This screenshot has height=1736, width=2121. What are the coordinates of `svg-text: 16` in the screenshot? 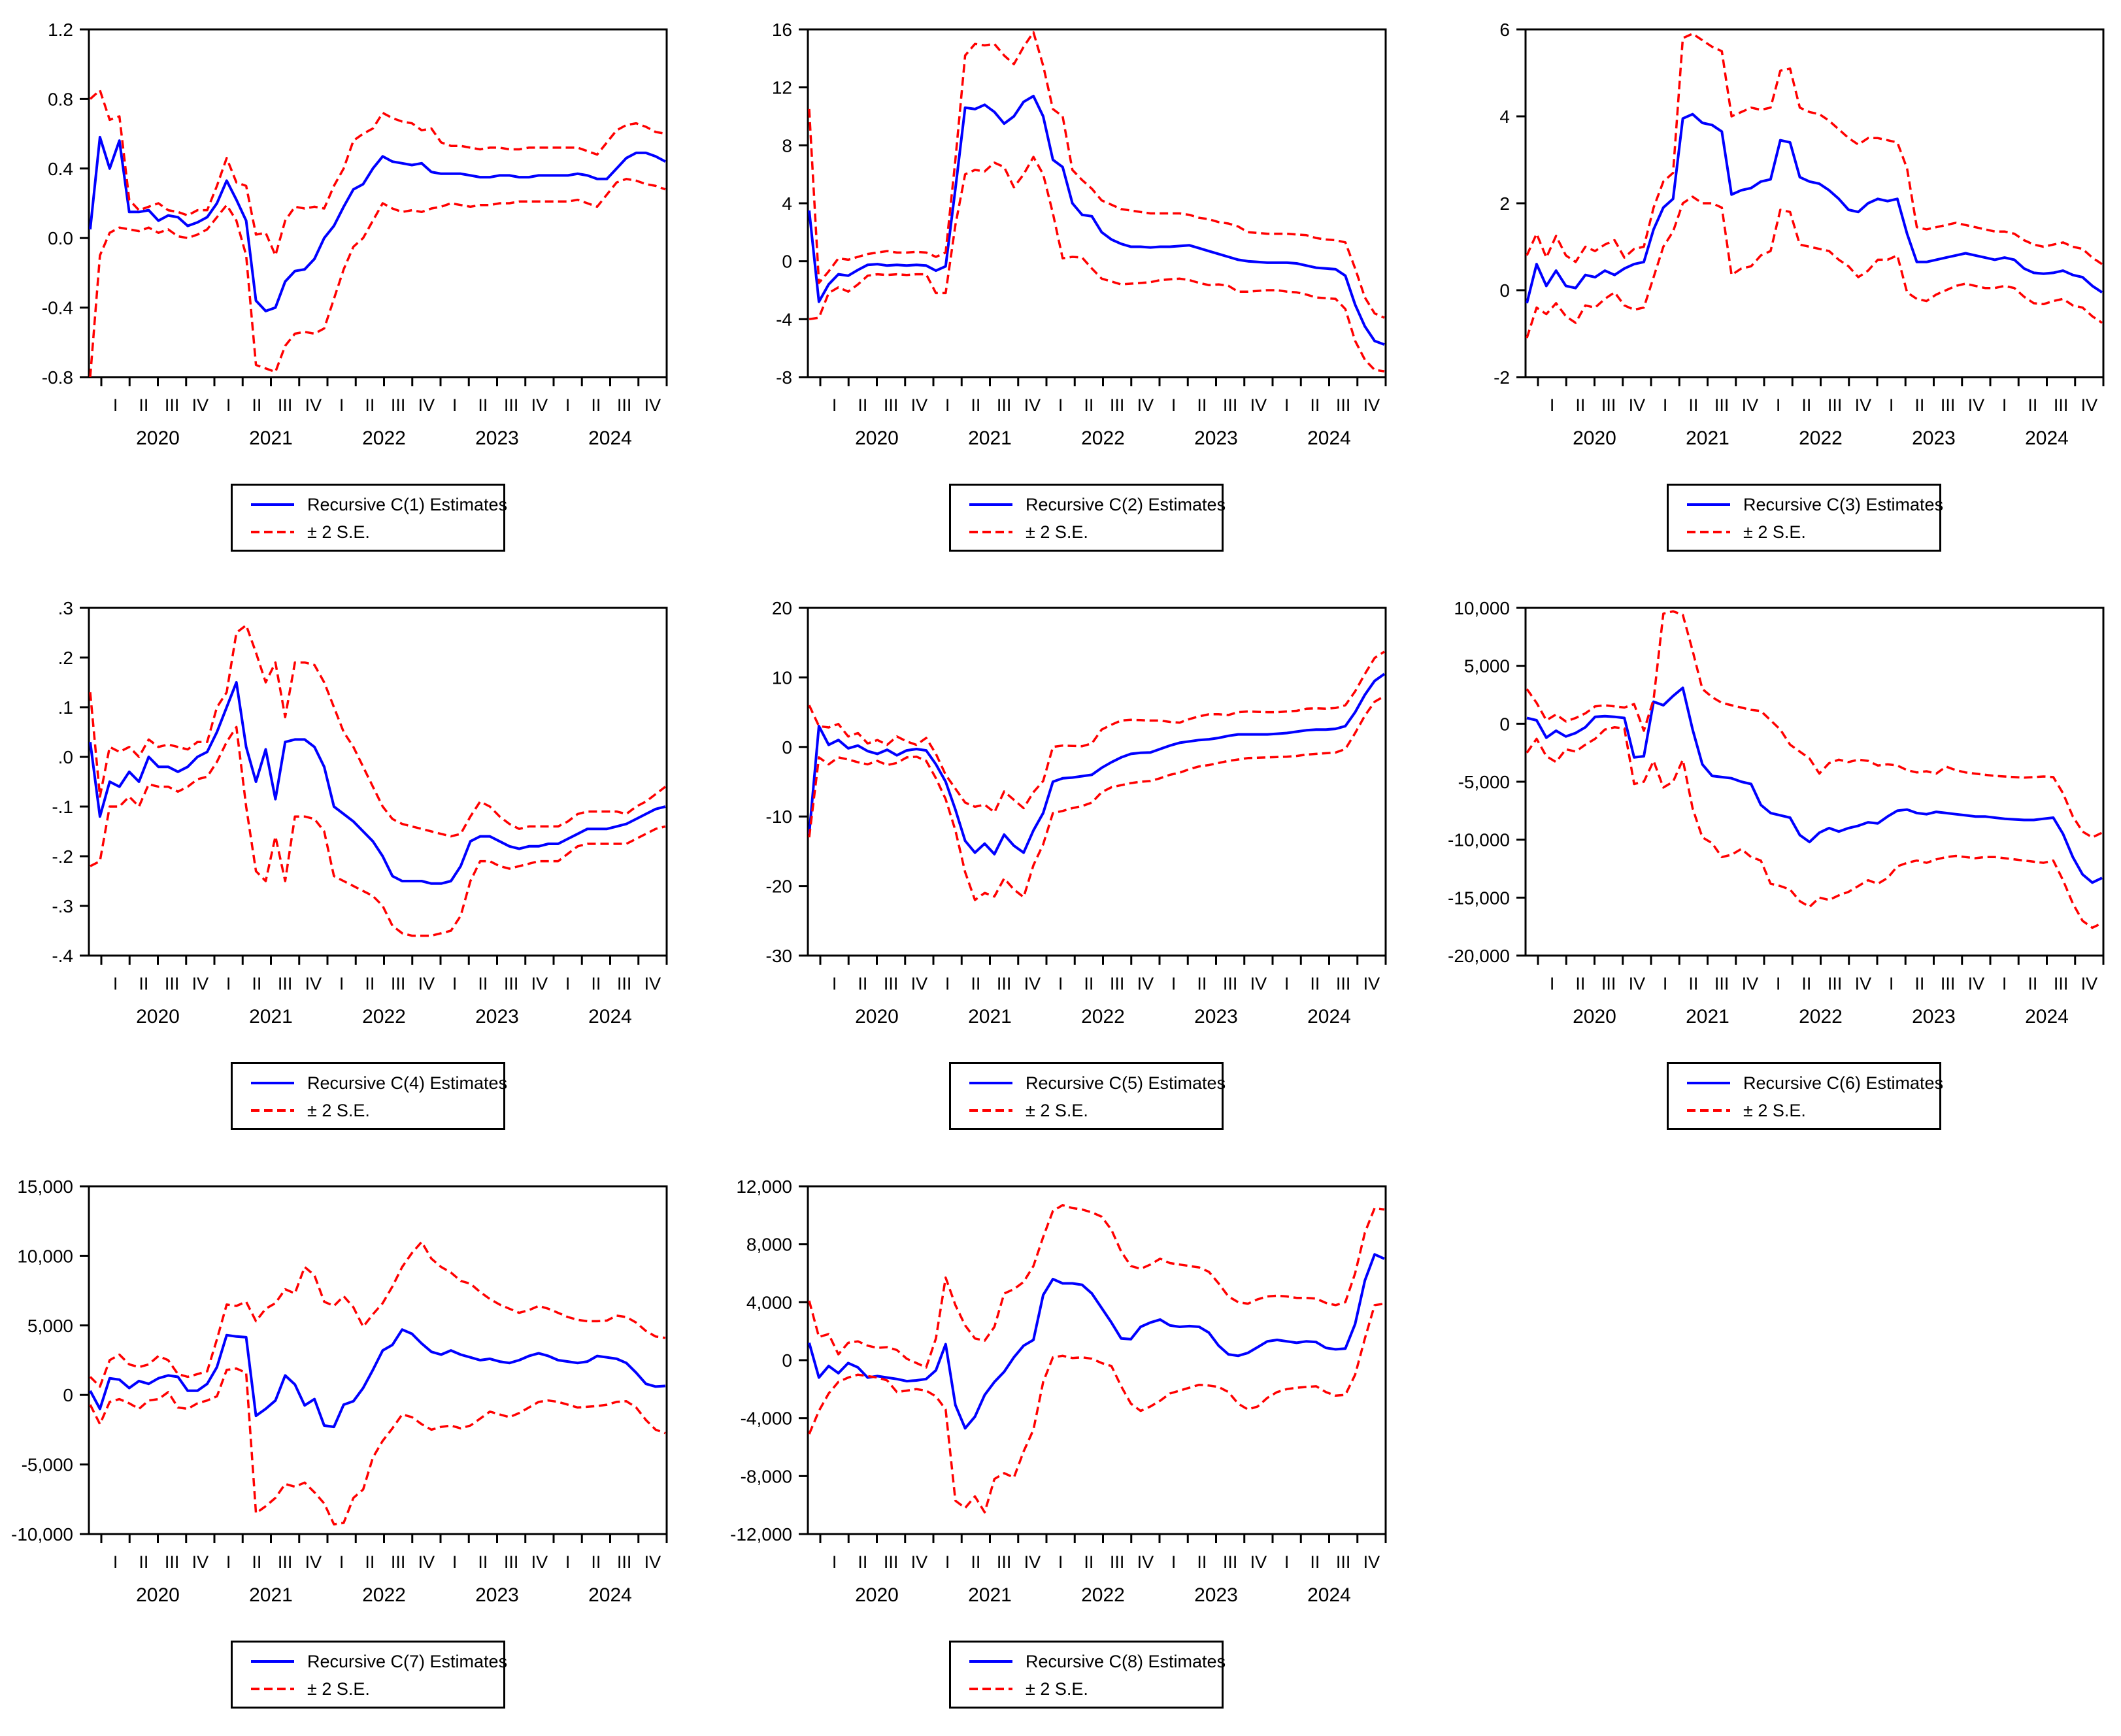 It's located at (782, 30).